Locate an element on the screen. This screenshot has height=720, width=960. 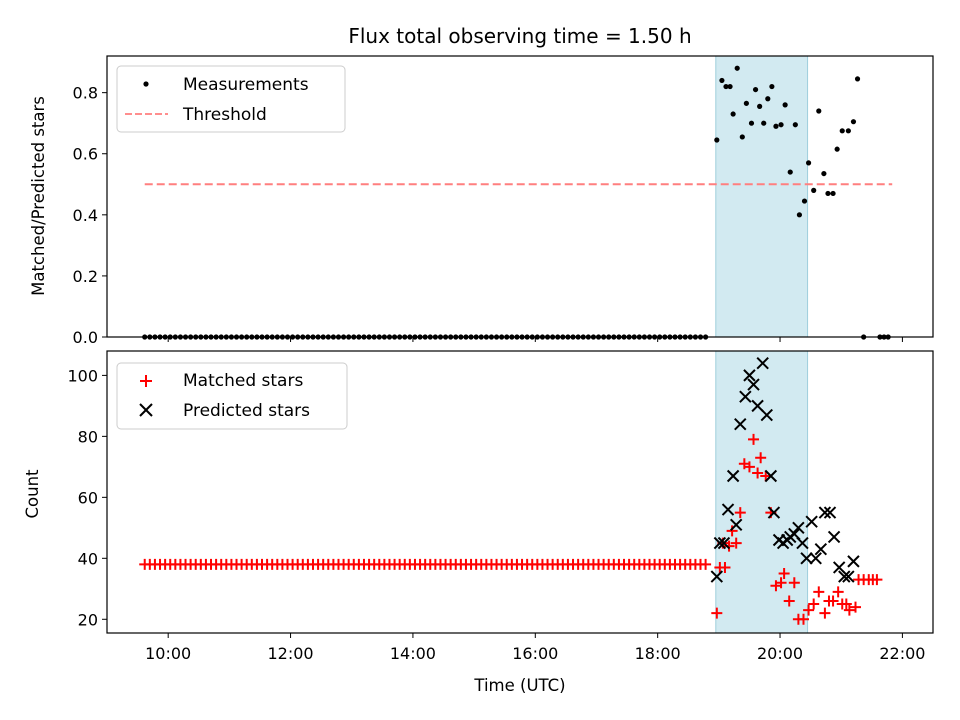
x-tick-label: 16:00 is located at coordinates (535, 653).